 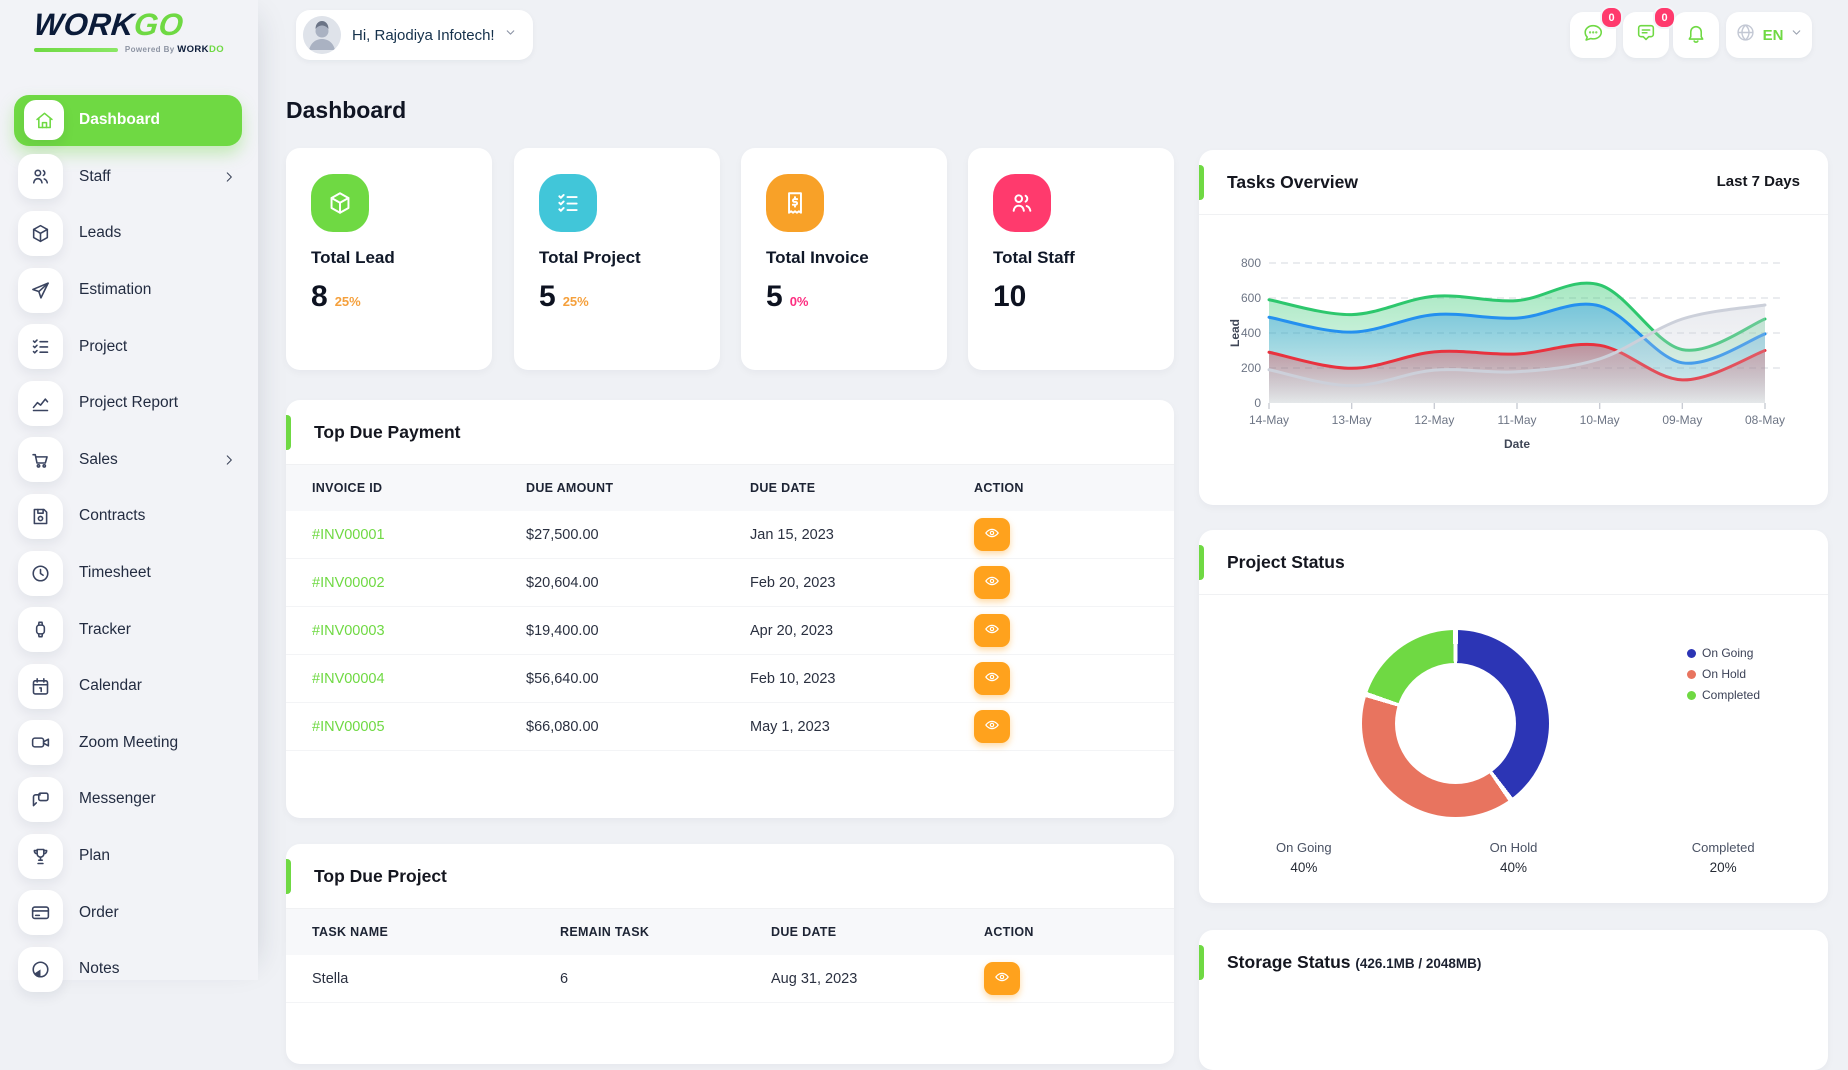 I want to click on column-header-invoice-id: INVOICE ID, so click(x=347, y=488).